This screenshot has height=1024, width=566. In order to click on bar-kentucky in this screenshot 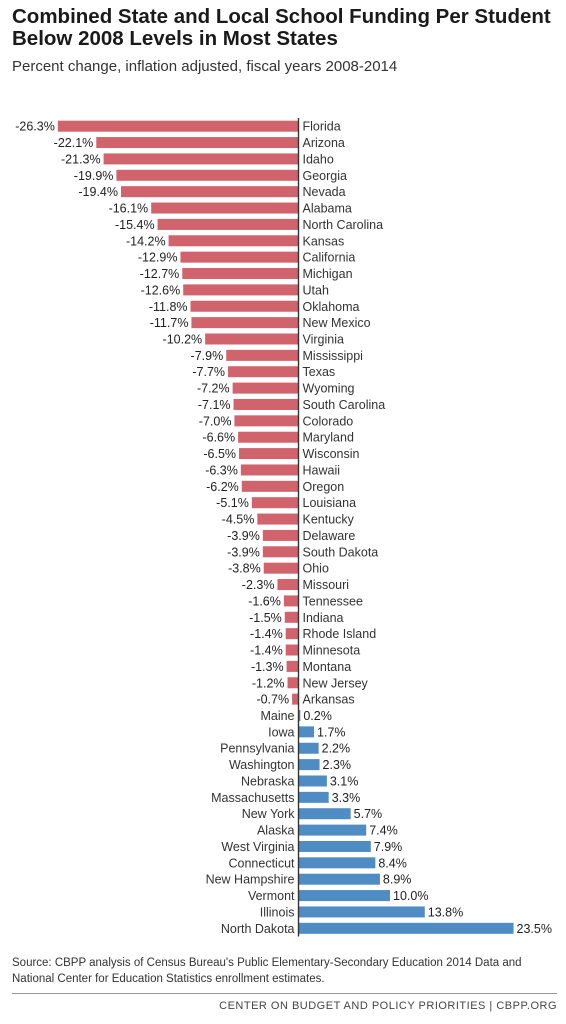, I will do `click(278, 519)`.